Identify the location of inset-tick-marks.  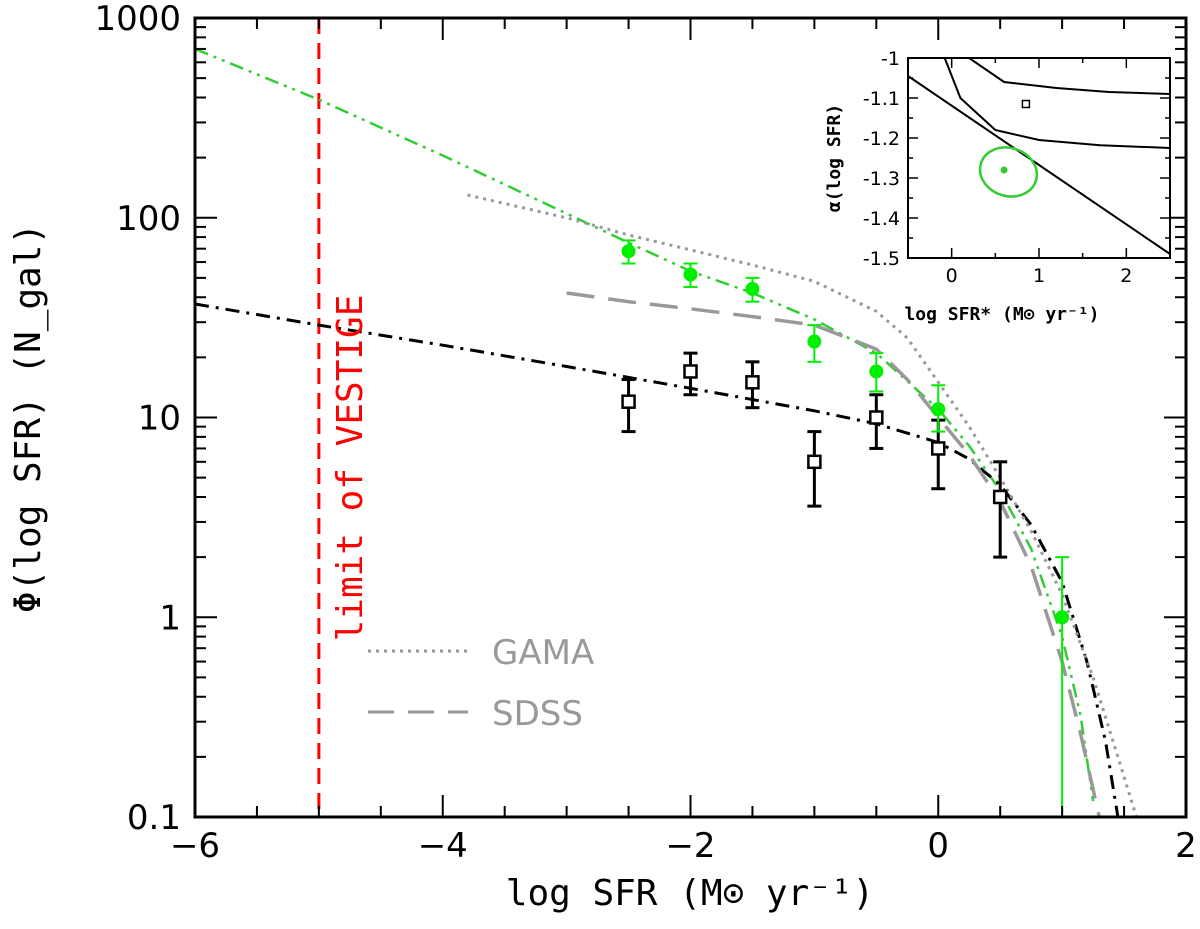
(1039, 158).